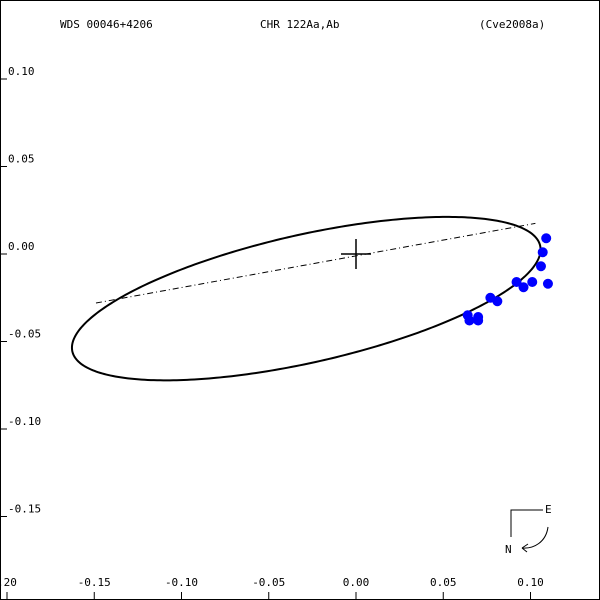  I want to click on x-tick-label: -0.15, so click(94, 582).